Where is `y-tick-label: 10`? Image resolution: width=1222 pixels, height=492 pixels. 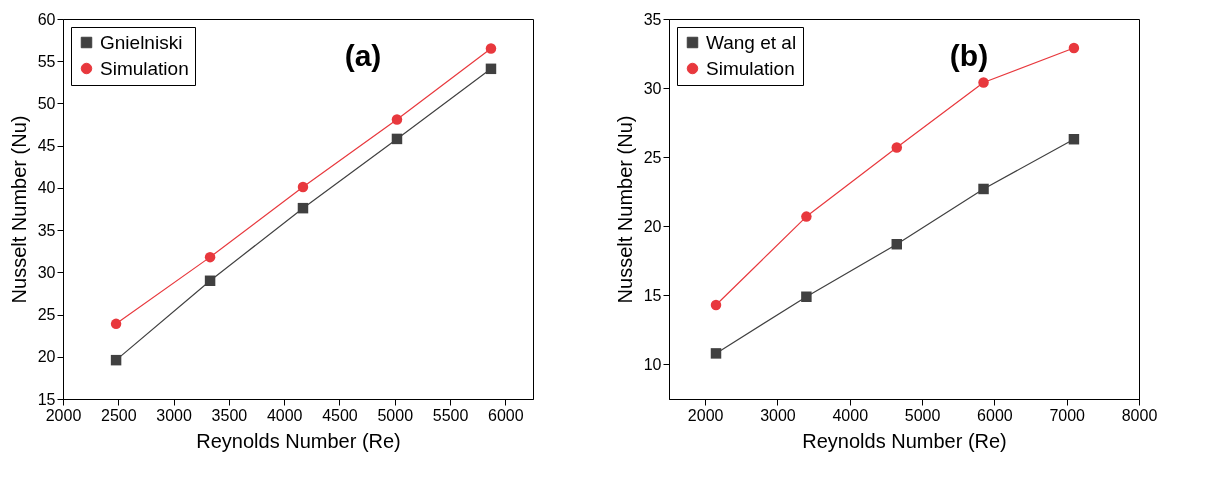
y-tick-label: 10 is located at coordinates (652, 364).